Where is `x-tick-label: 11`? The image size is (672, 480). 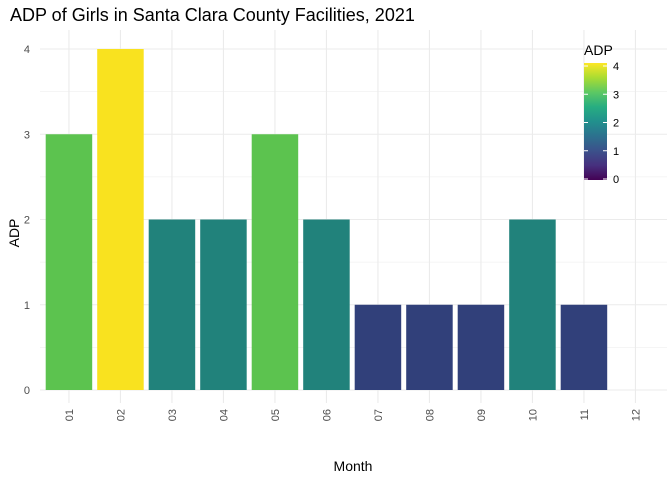
x-tick-label: 11 is located at coordinates (585, 414).